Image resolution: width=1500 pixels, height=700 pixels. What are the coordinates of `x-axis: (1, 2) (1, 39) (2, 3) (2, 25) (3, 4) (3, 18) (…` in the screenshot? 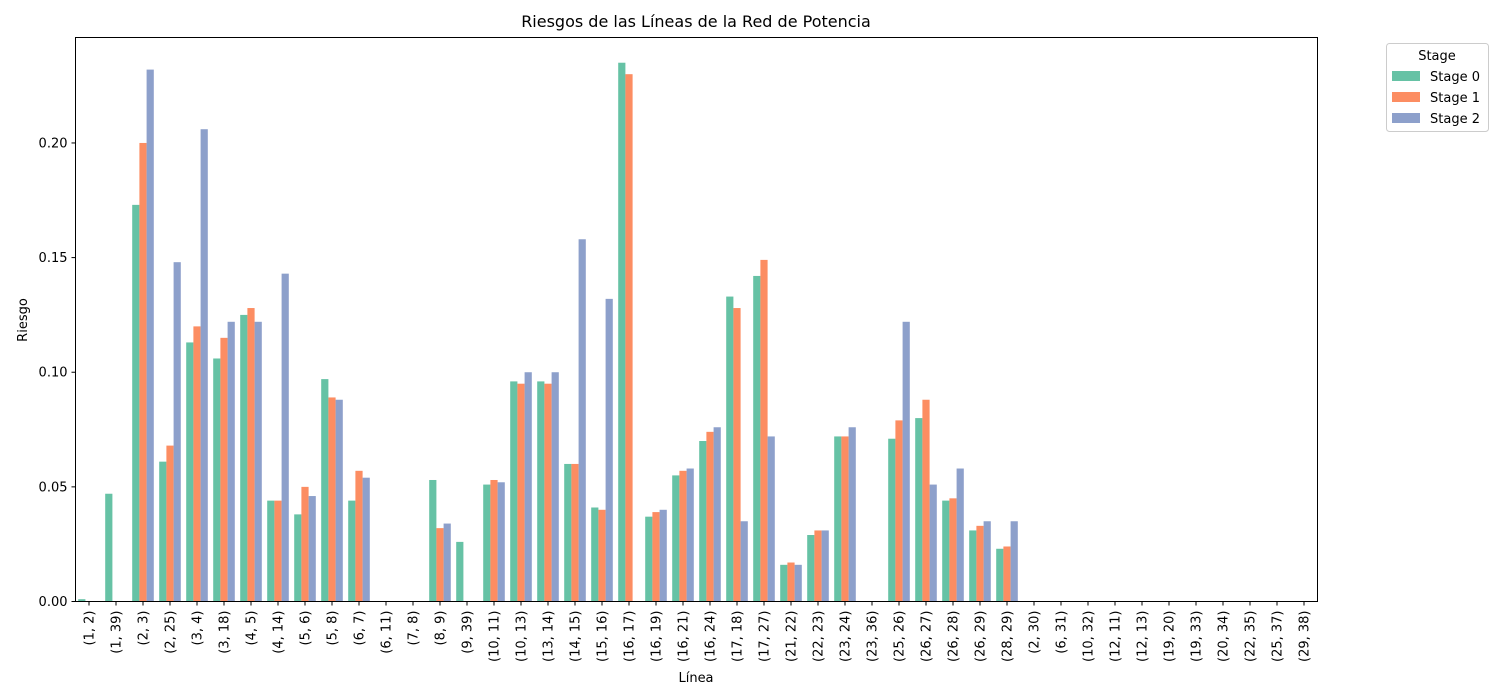 It's located at (698, 632).